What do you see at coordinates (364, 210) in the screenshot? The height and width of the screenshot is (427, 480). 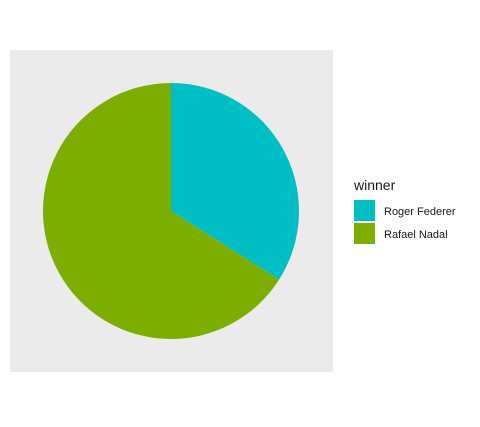 I see `legend-key-roger-federer` at bounding box center [364, 210].